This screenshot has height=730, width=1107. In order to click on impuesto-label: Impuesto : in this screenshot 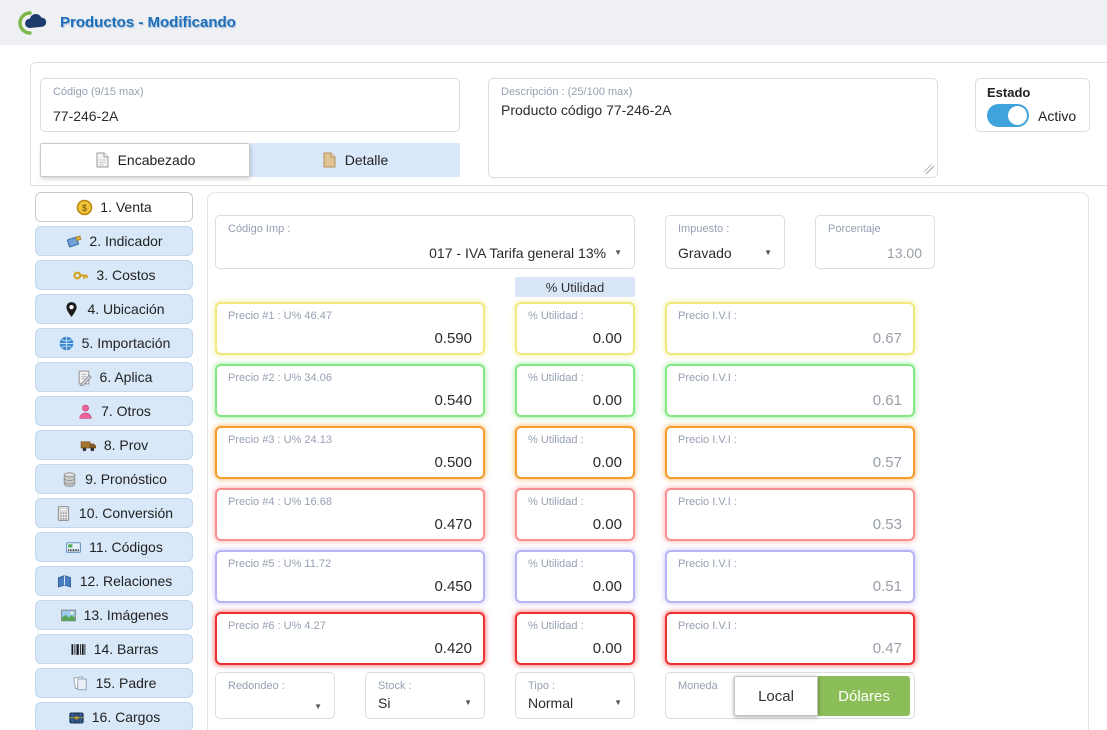, I will do `click(704, 229)`.